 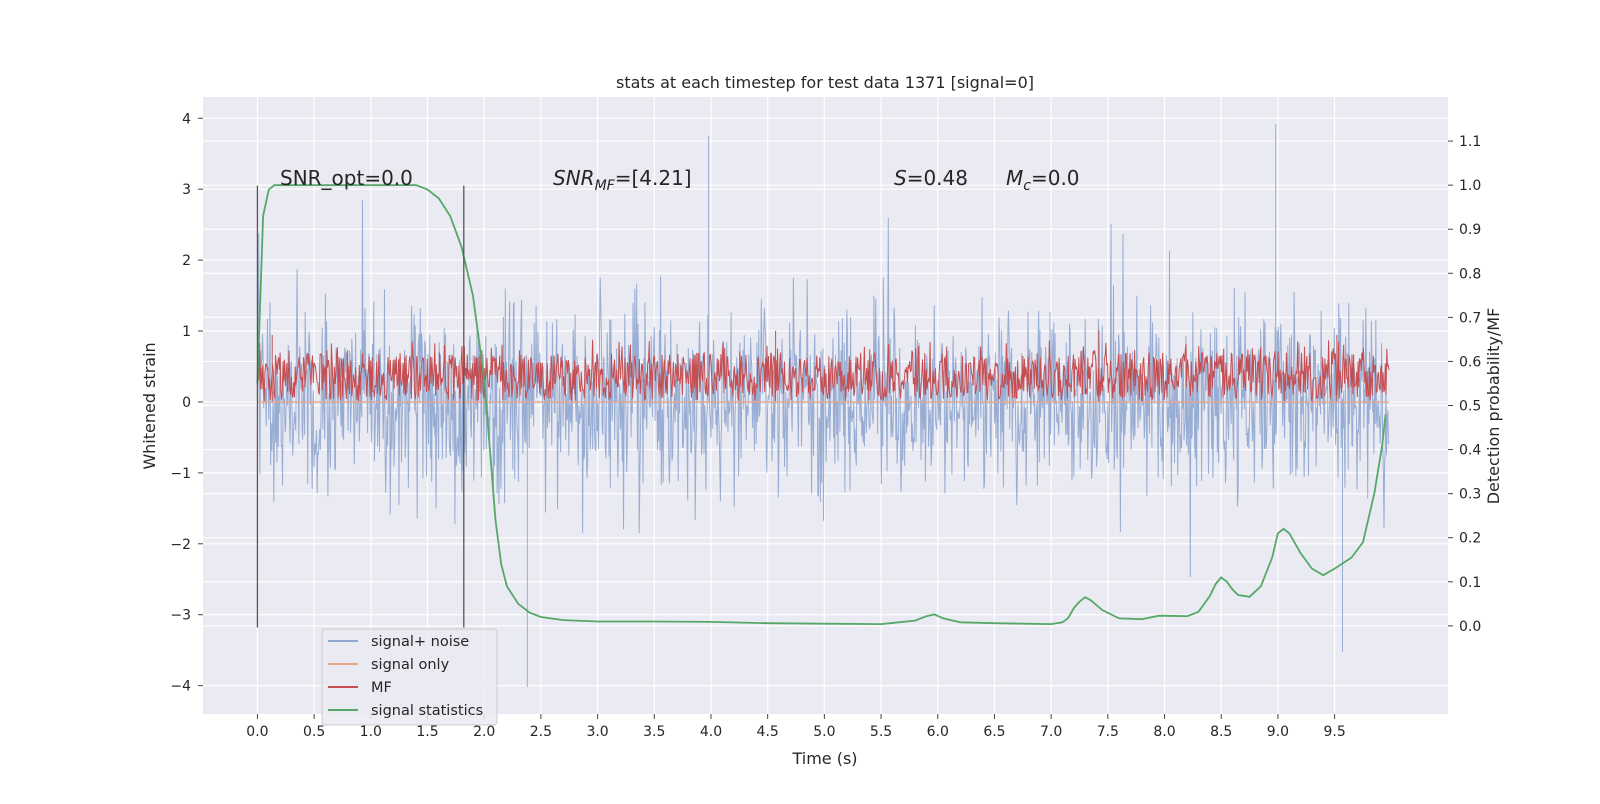 I want to click on y-right-tick-label: 0.4, so click(x=1470, y=451).